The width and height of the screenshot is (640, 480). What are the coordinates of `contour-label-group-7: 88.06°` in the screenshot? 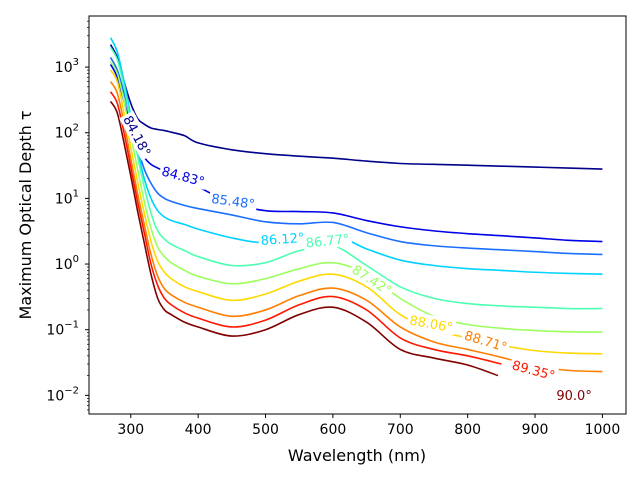 It's located at (431, 323).